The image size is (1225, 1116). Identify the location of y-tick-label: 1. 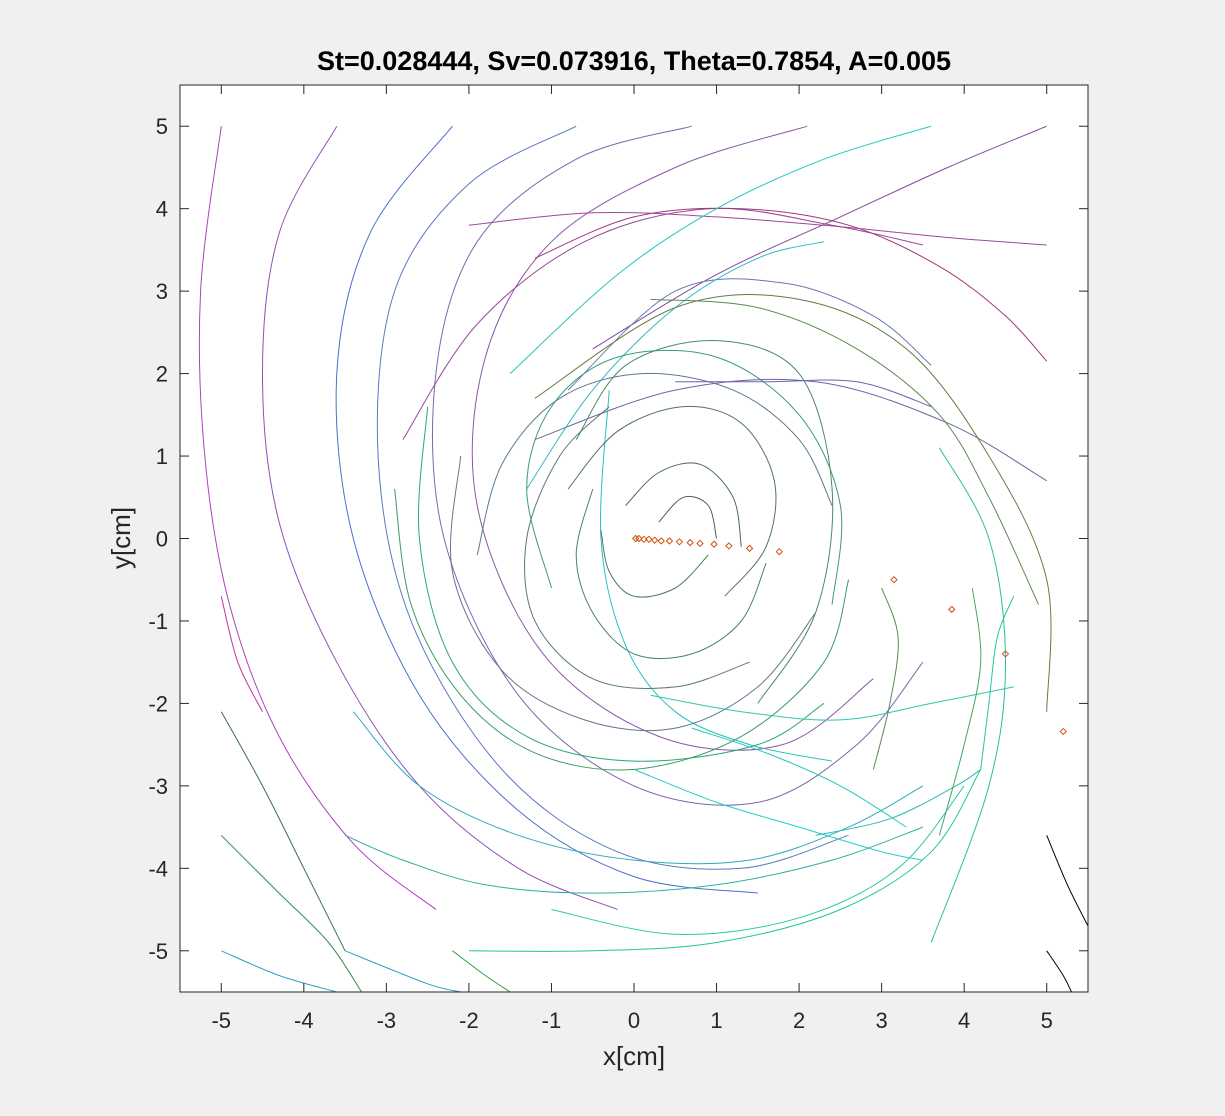
(162, 456).